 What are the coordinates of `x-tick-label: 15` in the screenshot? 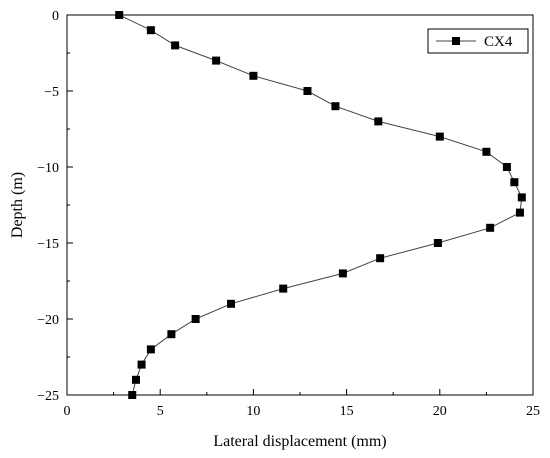 It's located at (347, 411).